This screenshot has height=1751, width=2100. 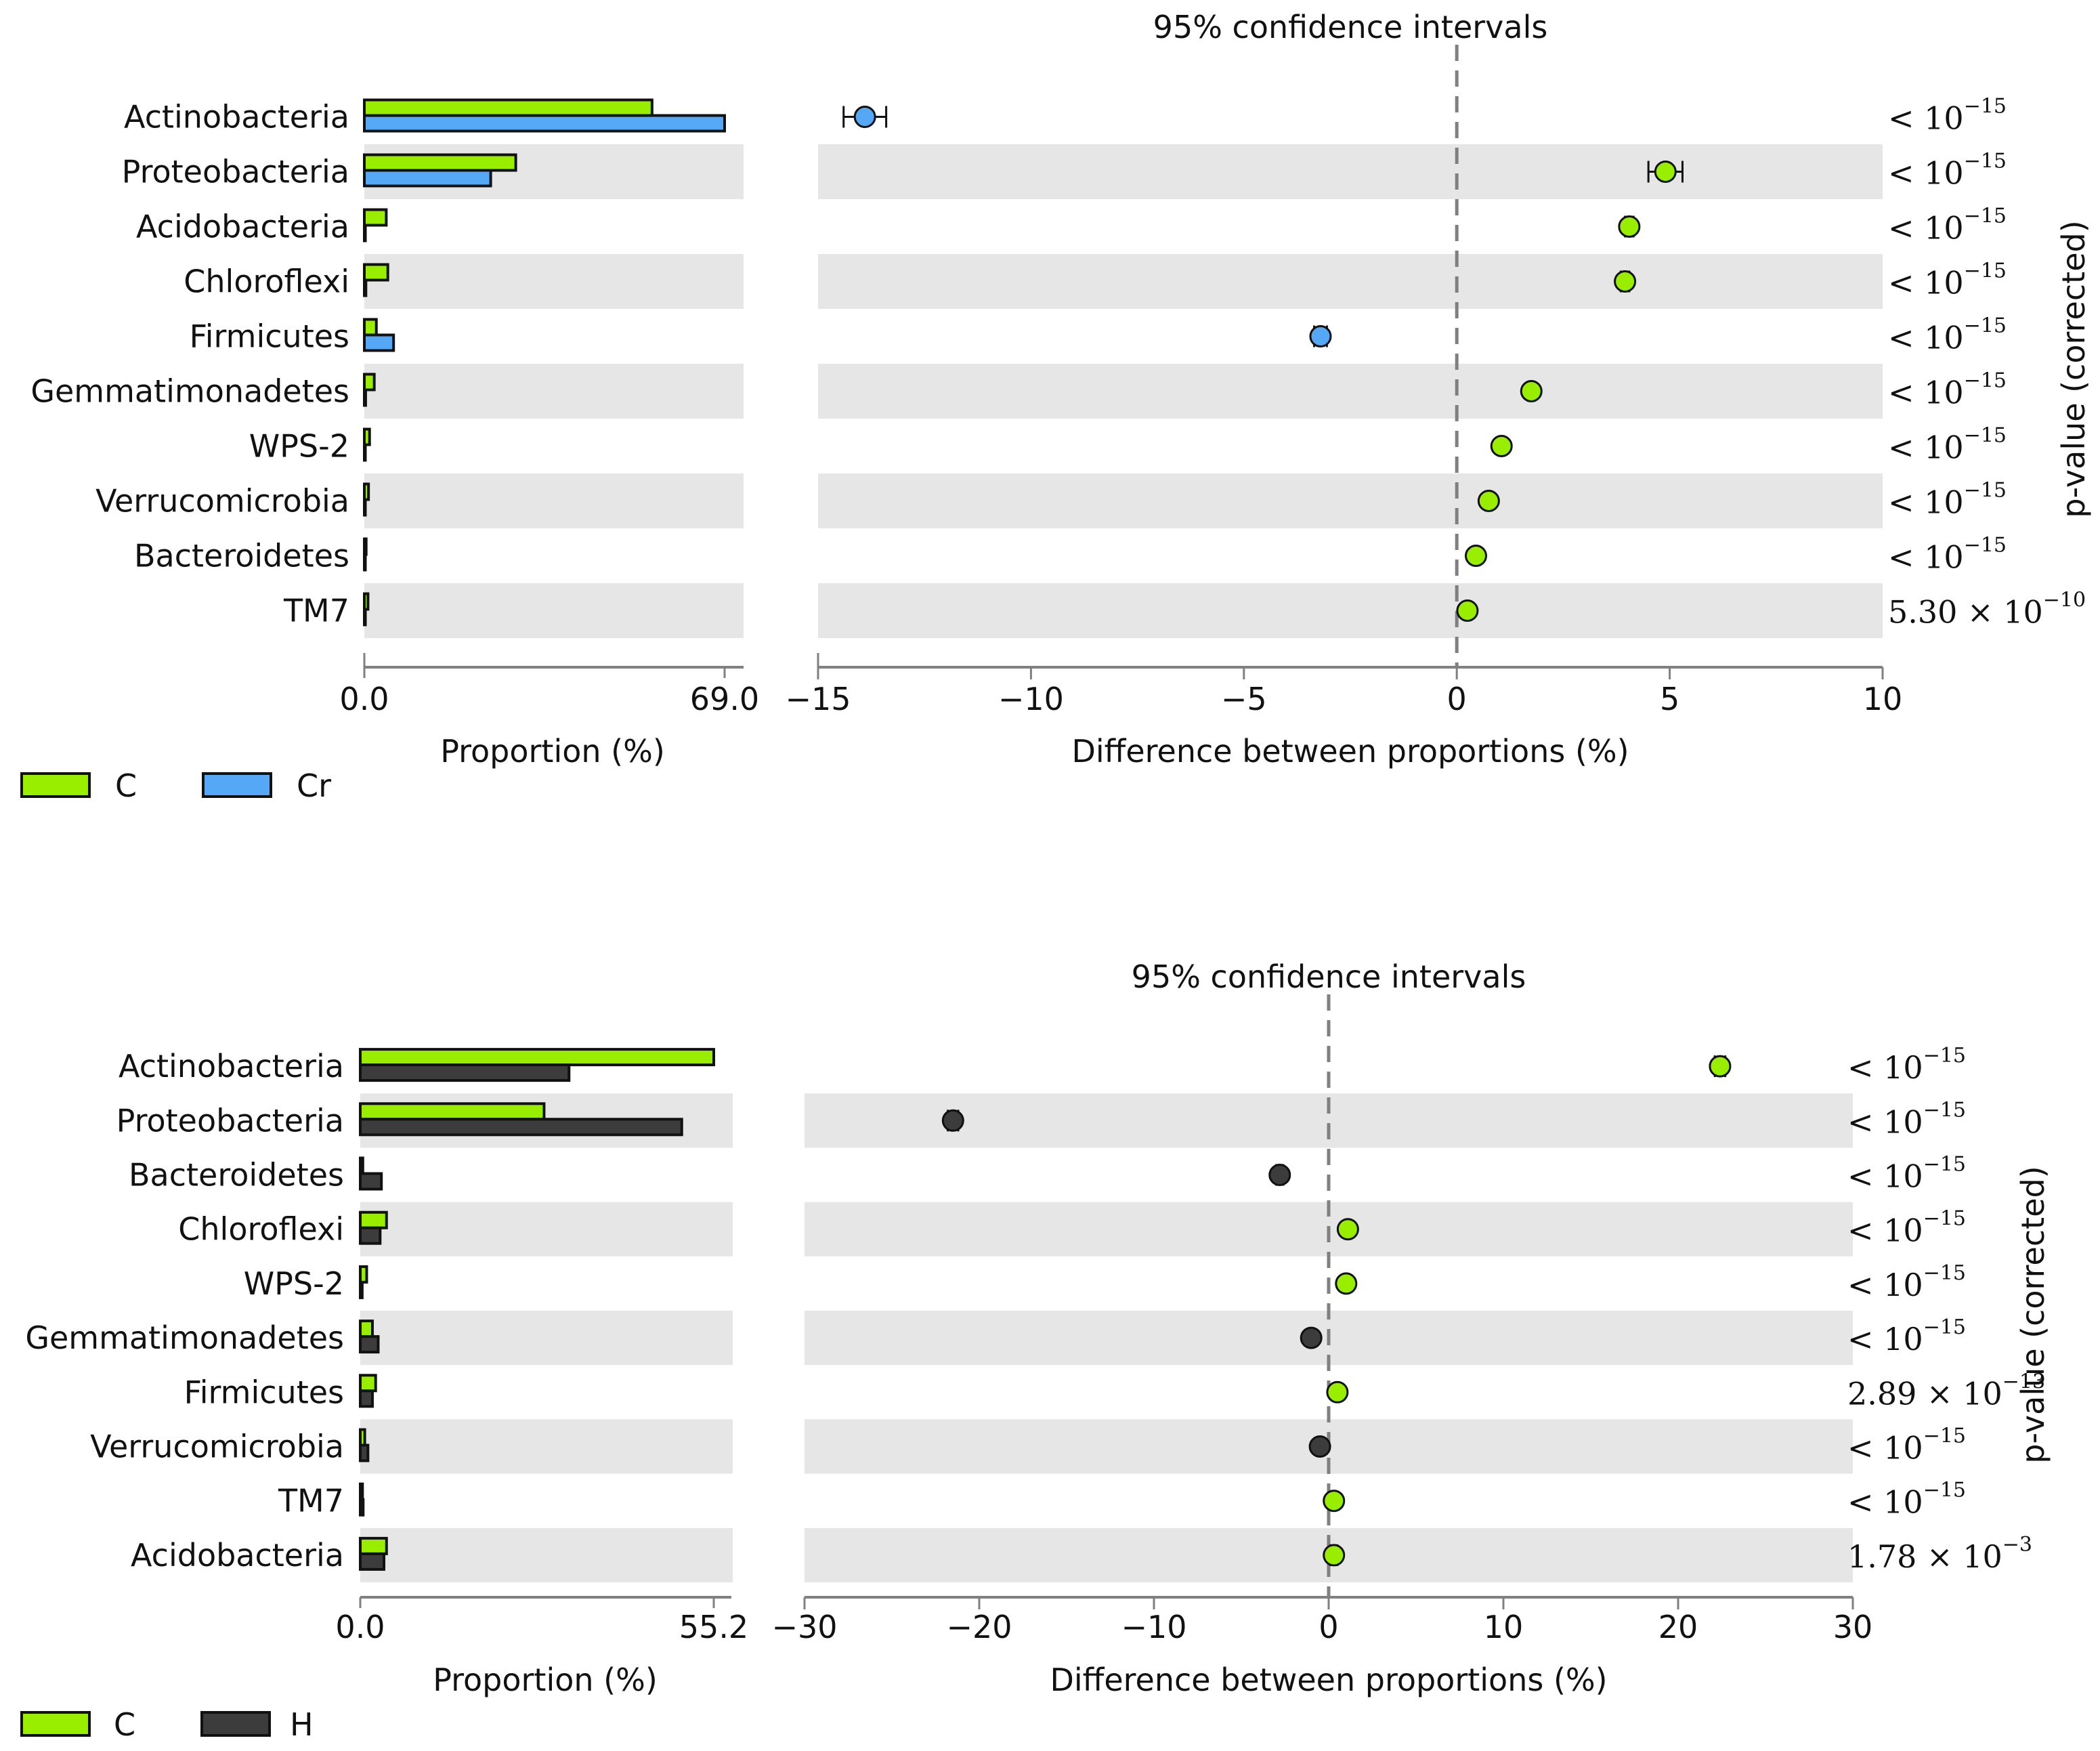 I want to click on p-value-mantissa: 2.89 × 10, so click(x=1924, y=1393).